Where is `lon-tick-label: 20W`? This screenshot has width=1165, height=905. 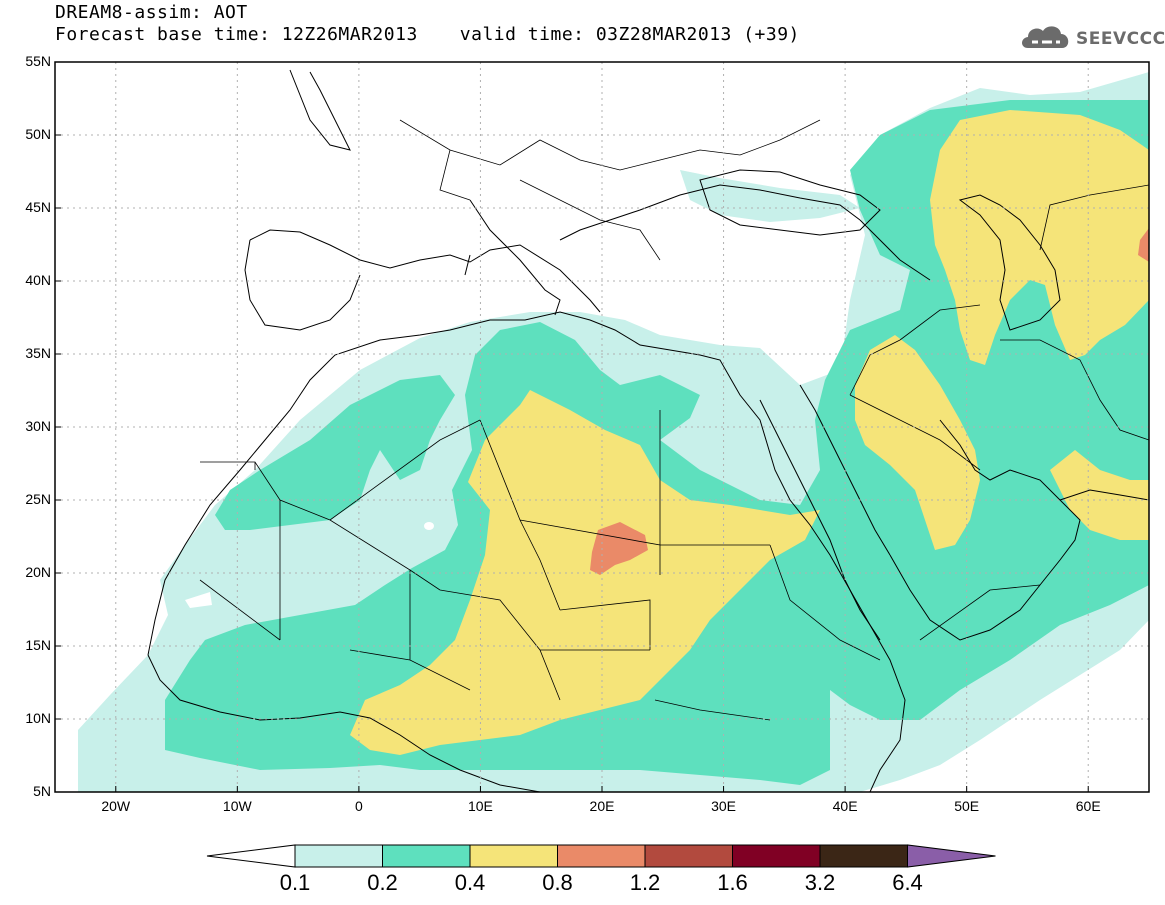 lon-tick-label: 20W is located at coordinates (116, 806).